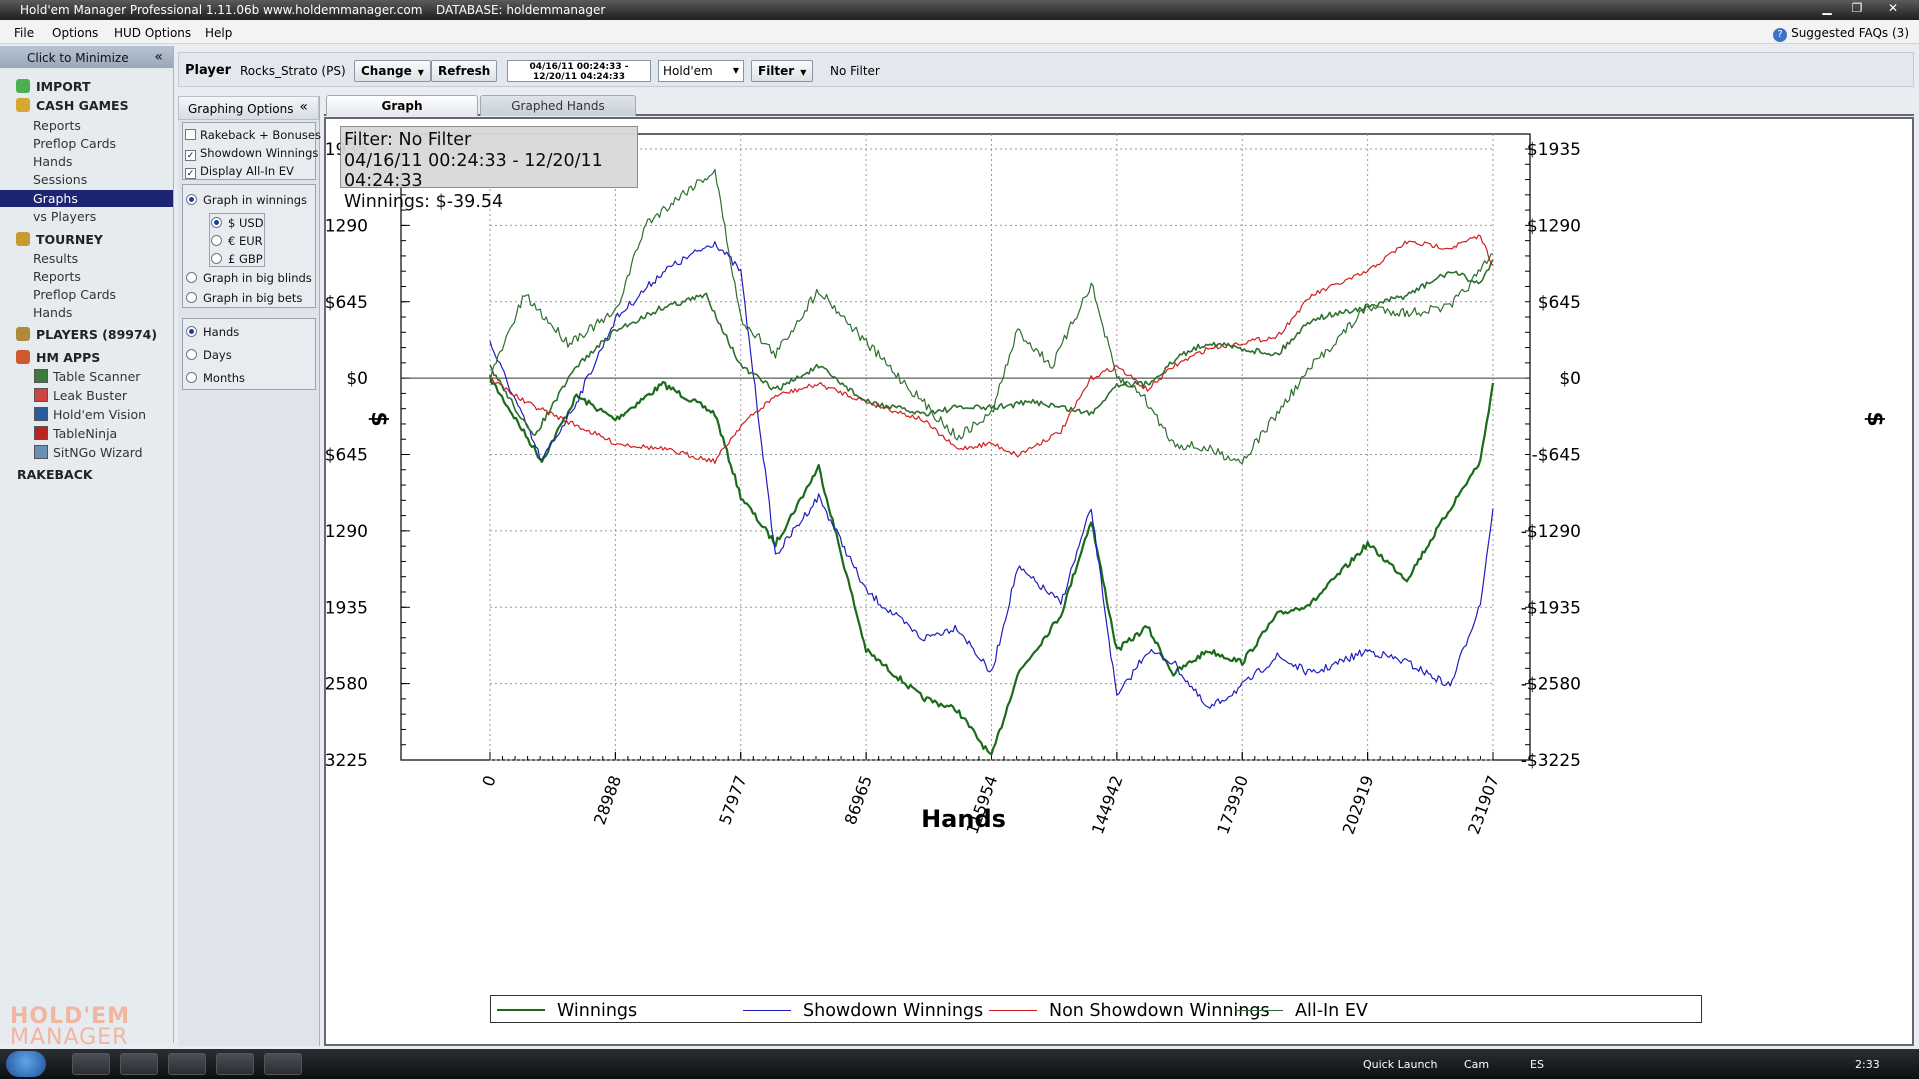 Image resolution: width=1919 pixels, height=1079 pixels. I want to click on nav-tourney-preflop-cards: Preflop Cards, so click(75, 294).